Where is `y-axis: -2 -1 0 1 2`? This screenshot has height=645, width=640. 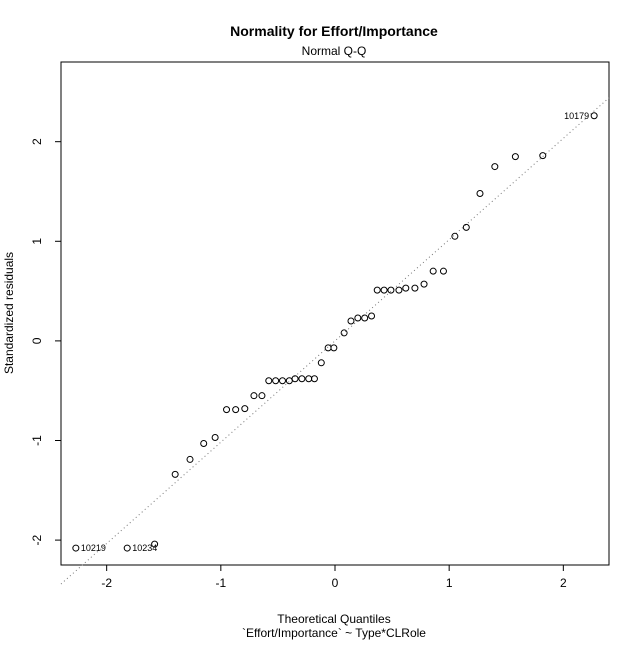 y-axis: -2 -1 0 1 2 is located at coordinates (45, 341).